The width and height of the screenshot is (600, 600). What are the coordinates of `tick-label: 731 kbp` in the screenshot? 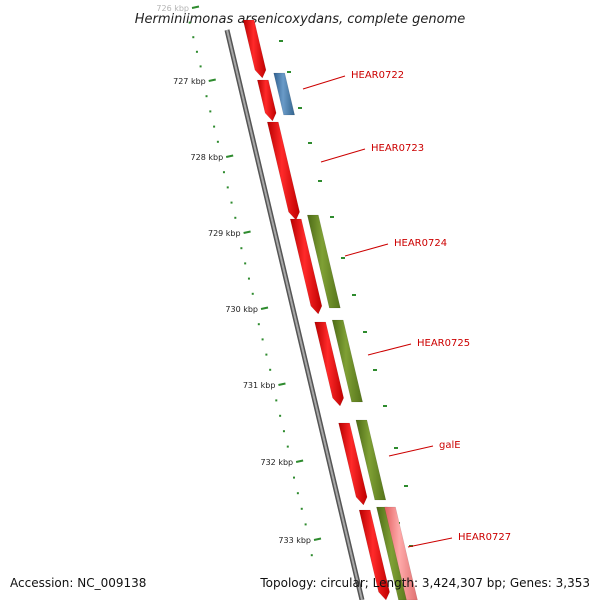 It's located at (259, 385).